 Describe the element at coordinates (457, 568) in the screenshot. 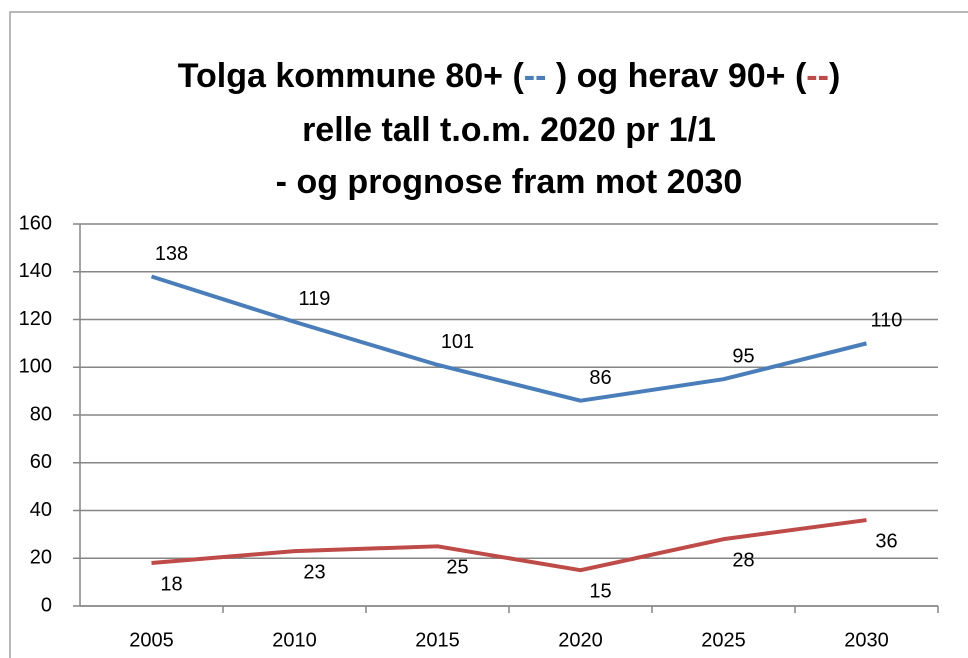

I see `data-label: 25` at that location.